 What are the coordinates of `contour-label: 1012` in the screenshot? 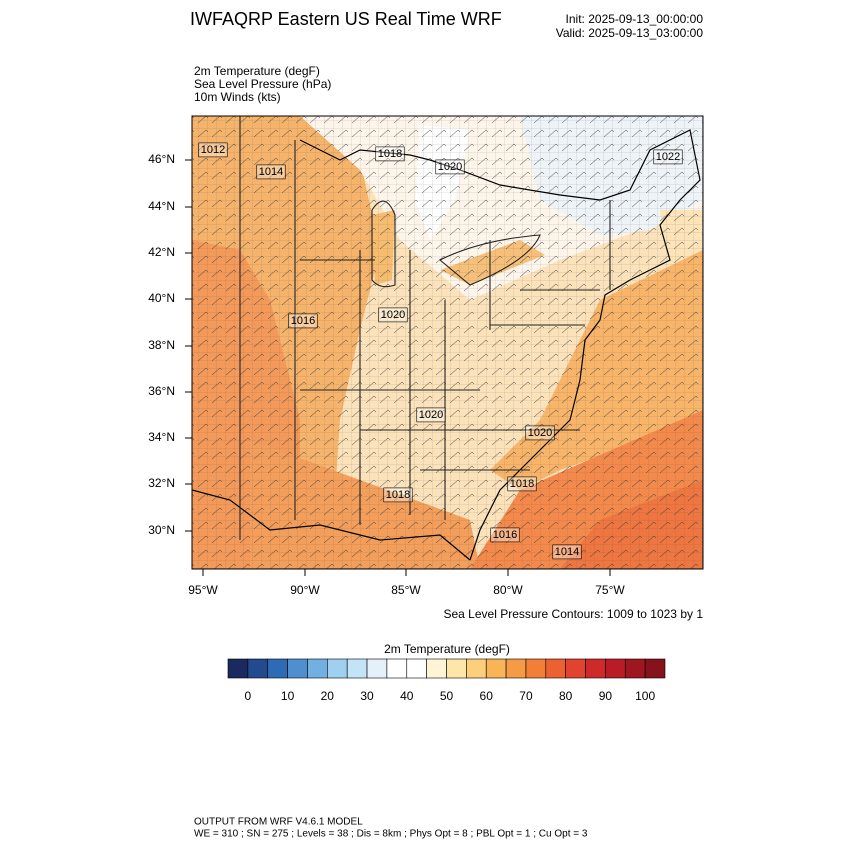 It's located at (213, 150).